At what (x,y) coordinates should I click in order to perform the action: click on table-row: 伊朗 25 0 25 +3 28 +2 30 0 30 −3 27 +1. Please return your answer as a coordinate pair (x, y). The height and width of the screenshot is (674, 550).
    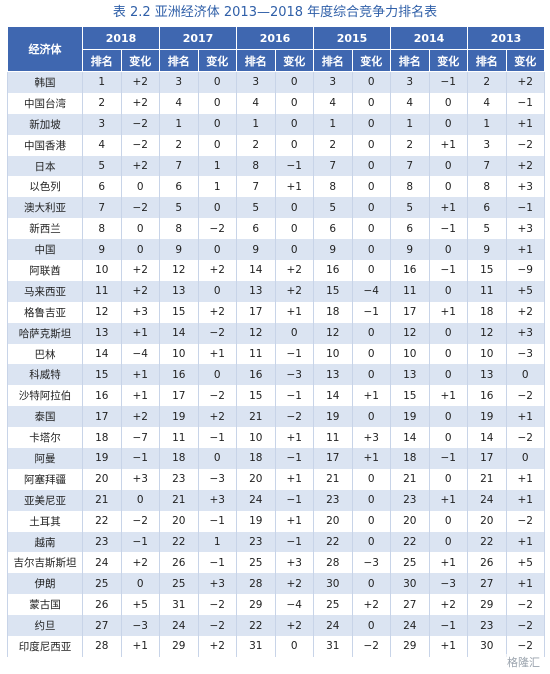
    Looking at the image, I should click on (276, 584).